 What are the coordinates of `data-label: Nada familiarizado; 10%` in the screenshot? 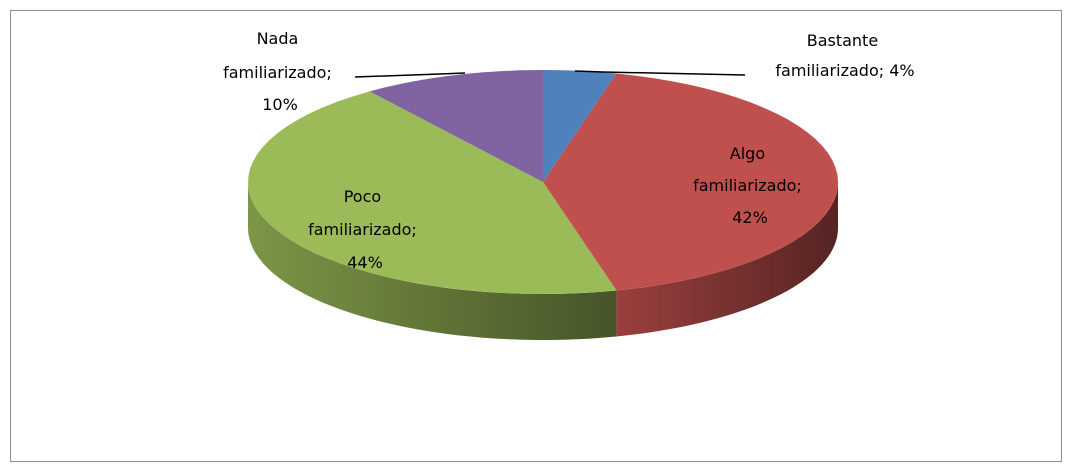 It's located at (280, 71).